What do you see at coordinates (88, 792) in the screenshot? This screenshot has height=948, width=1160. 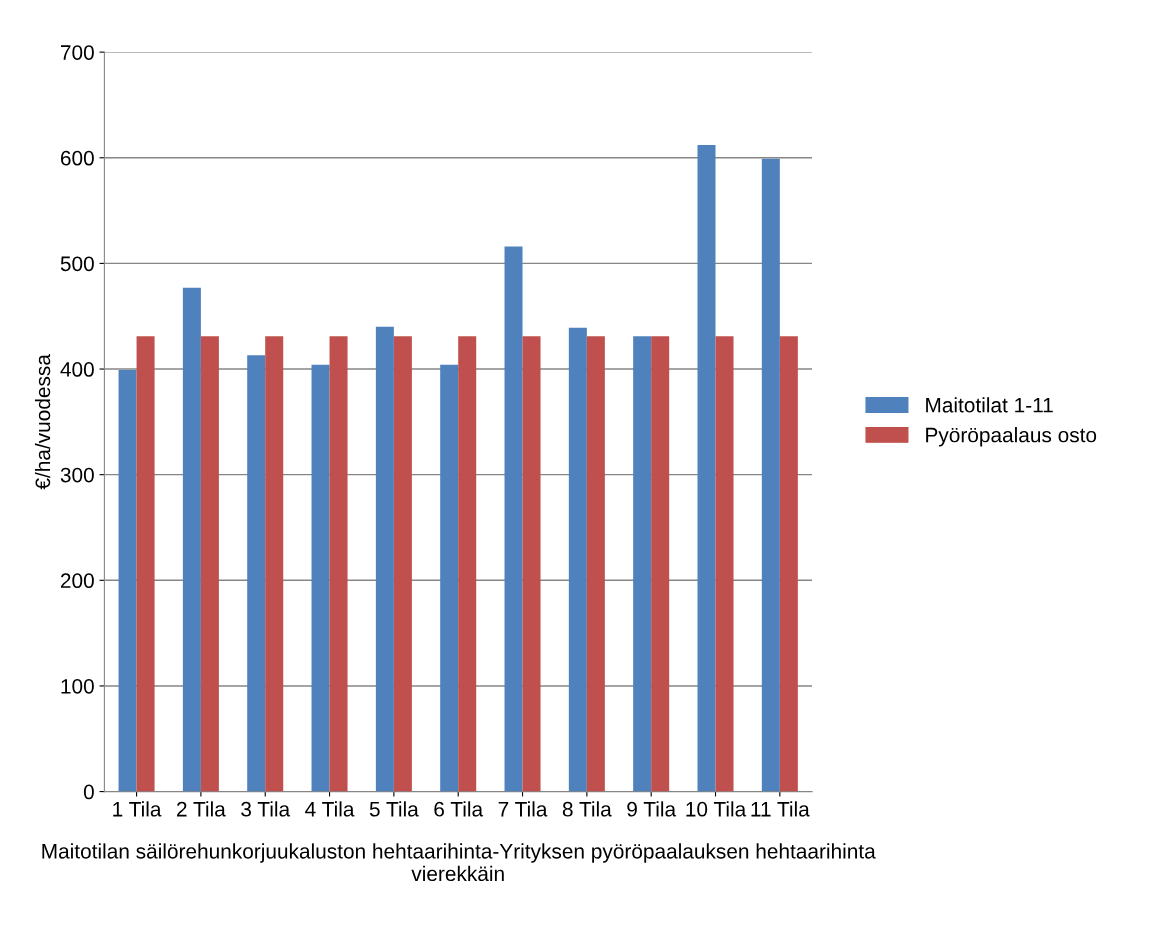 I see `y-tick-label: 0` at bounding box center [88, 792].